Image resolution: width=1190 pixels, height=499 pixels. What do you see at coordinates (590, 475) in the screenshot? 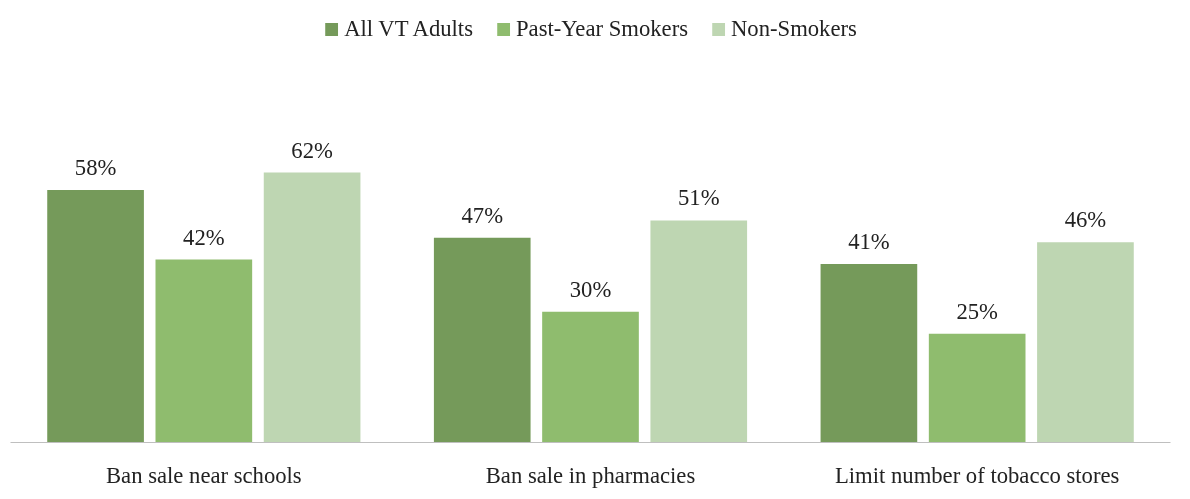
I see `x-tick-label: Ban sale in pharmacies` at bounding box center [590, 475].